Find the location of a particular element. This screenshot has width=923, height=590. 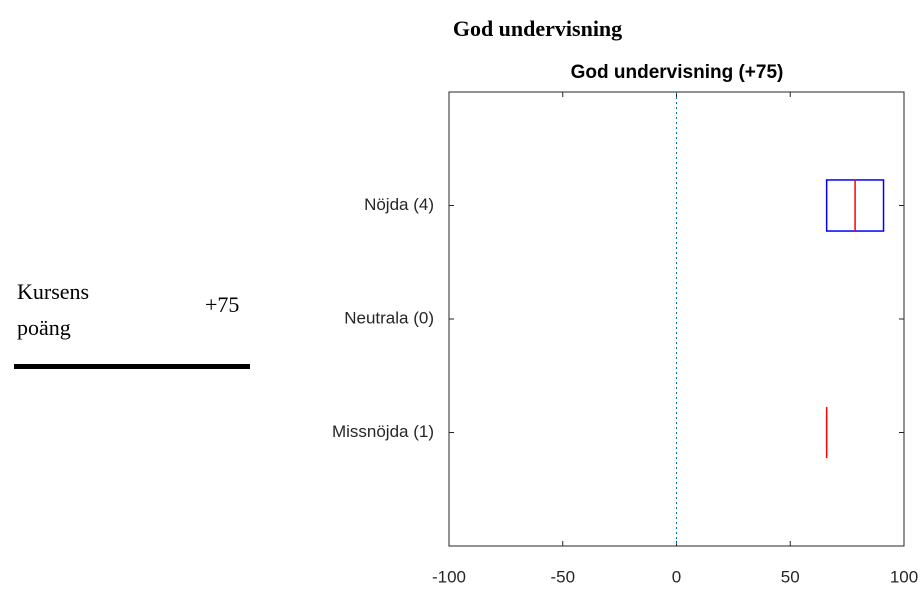

x-tick-label: -100 is located at coordinates (449, 576).